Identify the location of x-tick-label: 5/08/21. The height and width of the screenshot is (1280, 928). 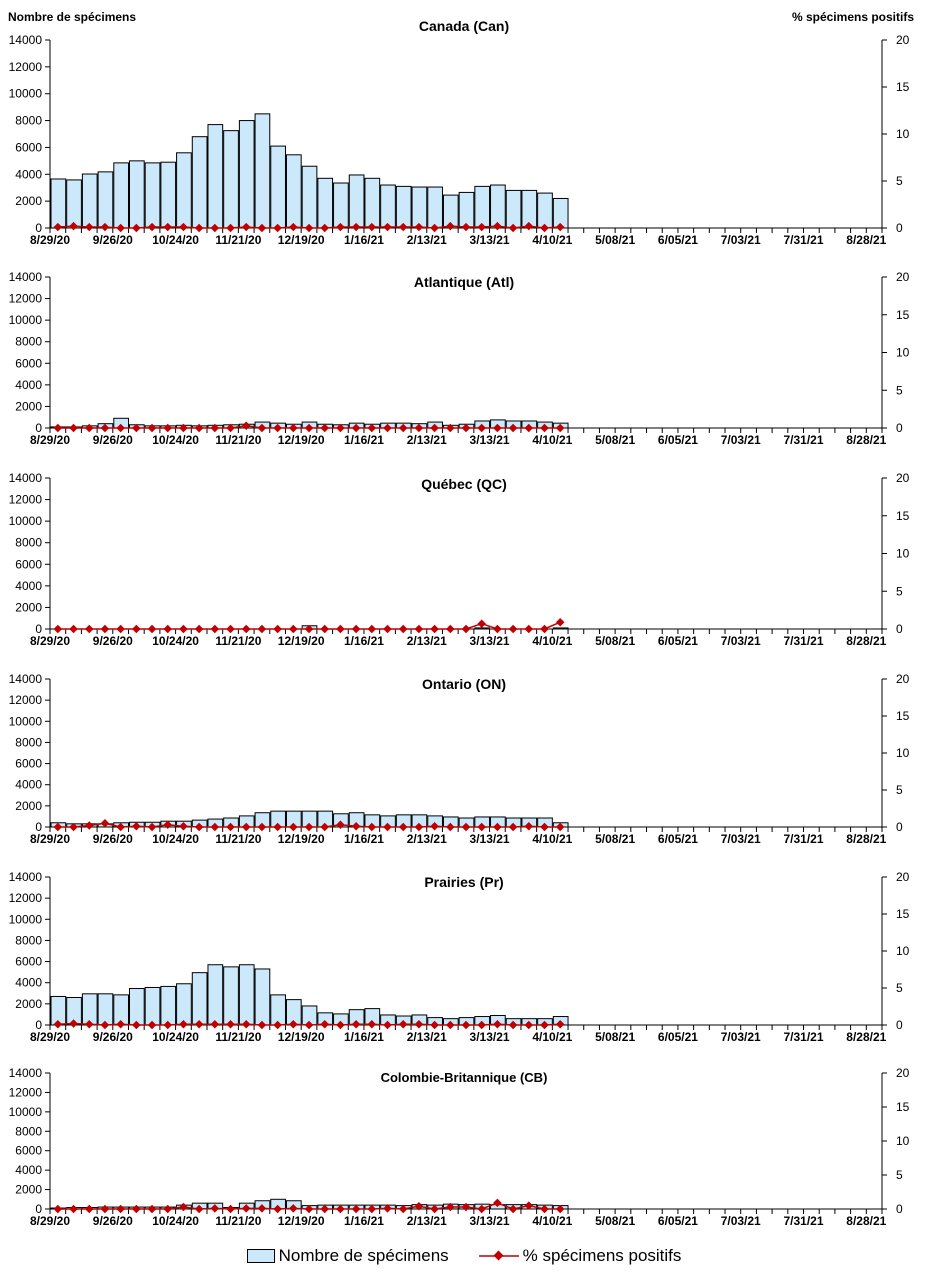
(615, 641).